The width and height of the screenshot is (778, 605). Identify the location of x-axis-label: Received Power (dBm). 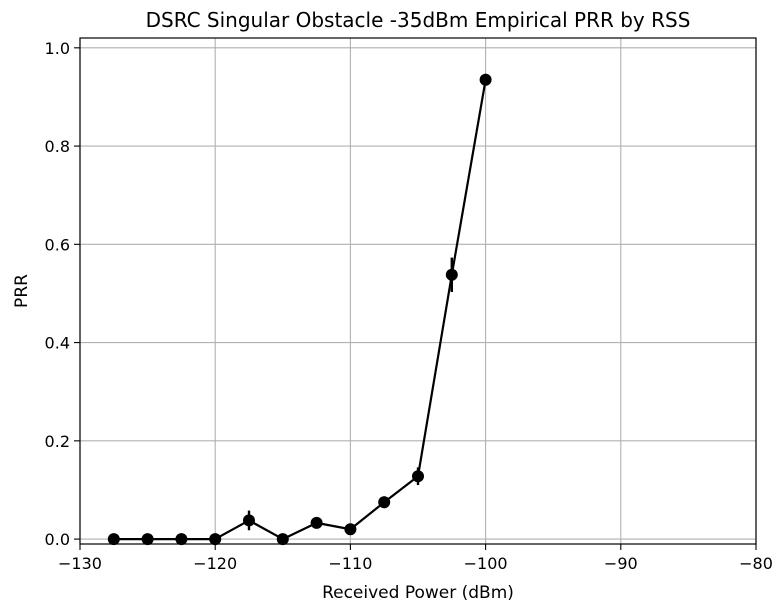
(418, 593).